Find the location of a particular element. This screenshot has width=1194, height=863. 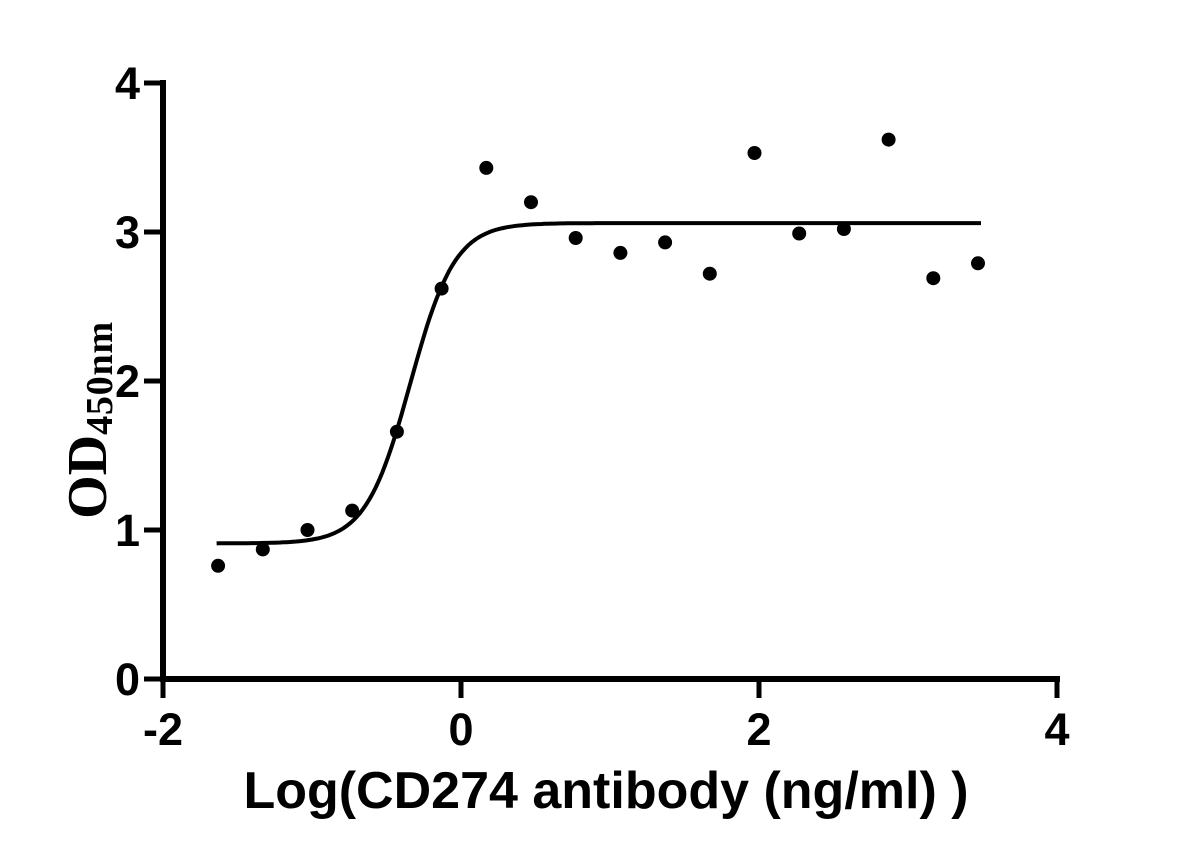

x-axis-label: Log(CD274 antibody (ng/ml) ) is located at coordinates (606, 791).